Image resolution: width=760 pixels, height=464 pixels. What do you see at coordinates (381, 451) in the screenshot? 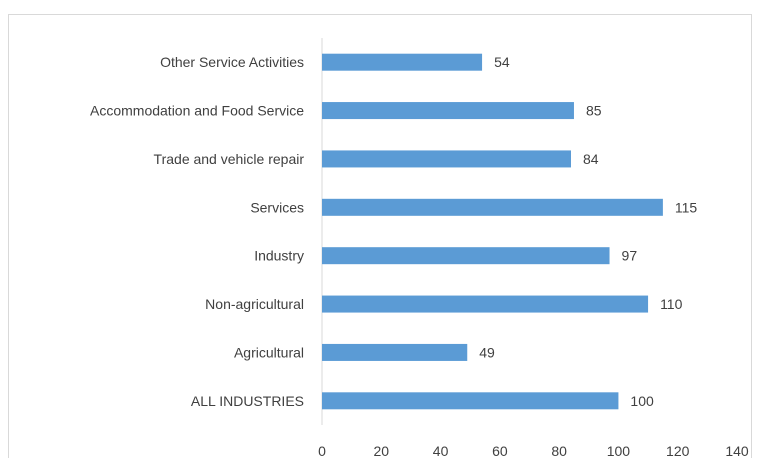
I see `x-tick-label: 20` at bounding box center [381, 451].